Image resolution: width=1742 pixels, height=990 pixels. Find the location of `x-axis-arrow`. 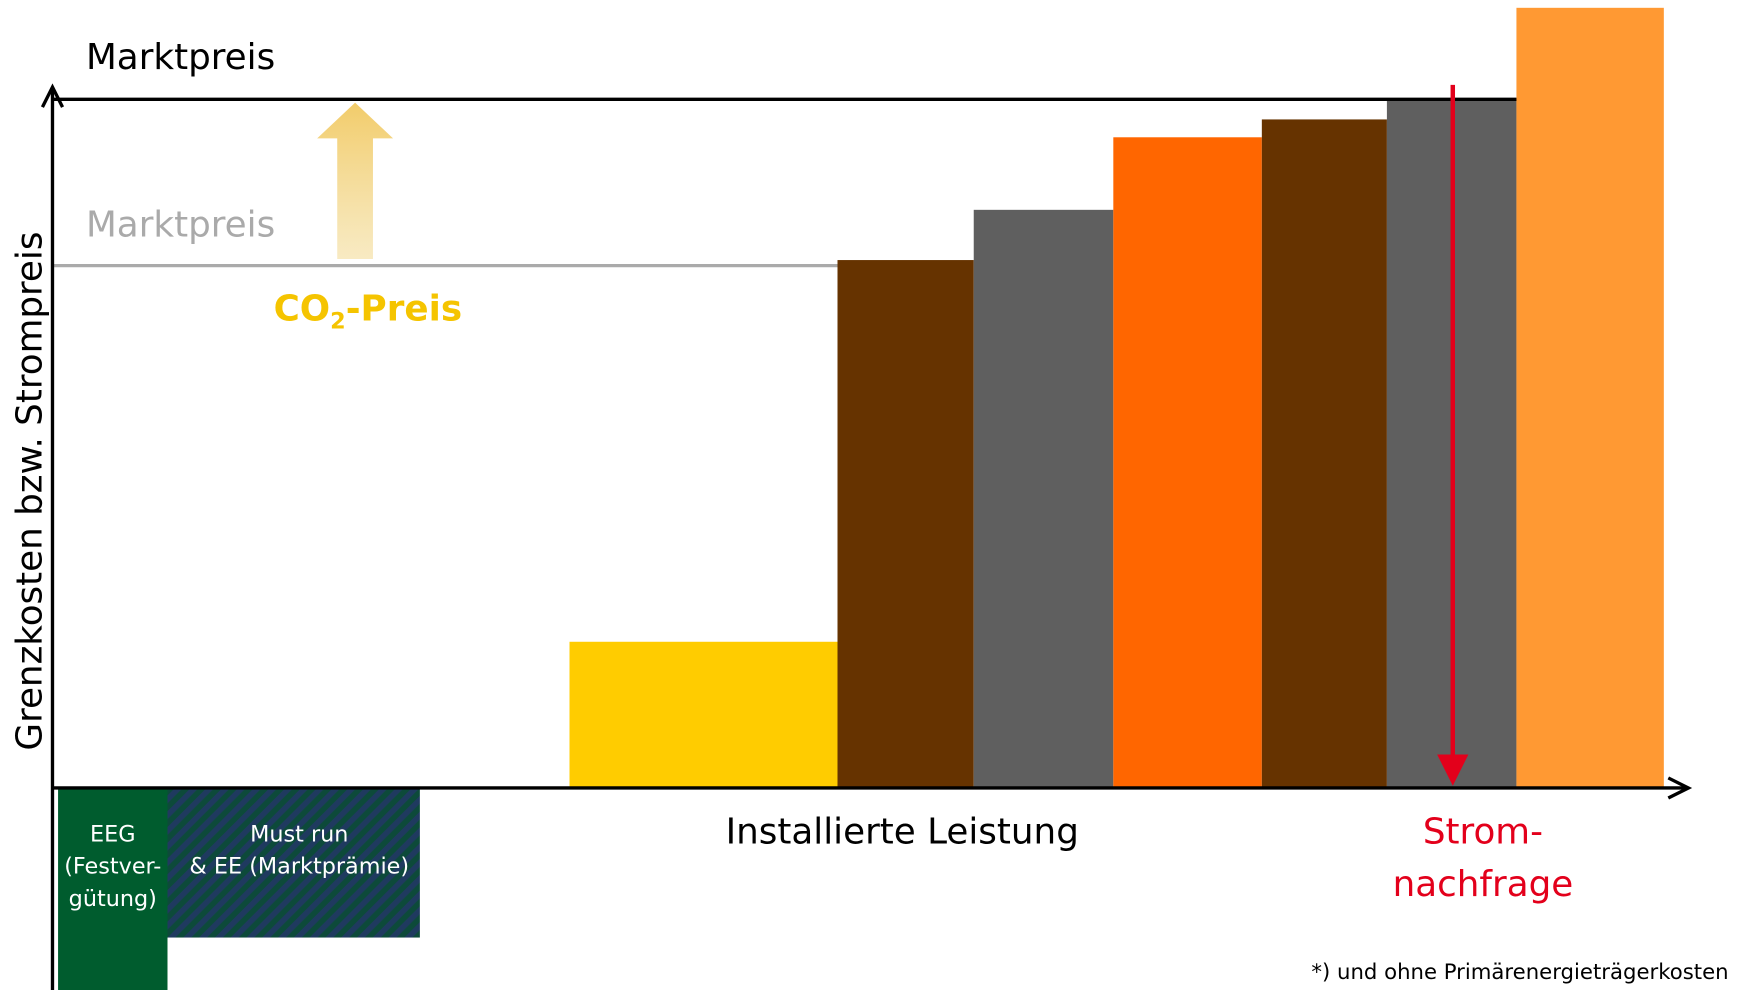

x-axis-arrow is located at coordinates (1680, 788).